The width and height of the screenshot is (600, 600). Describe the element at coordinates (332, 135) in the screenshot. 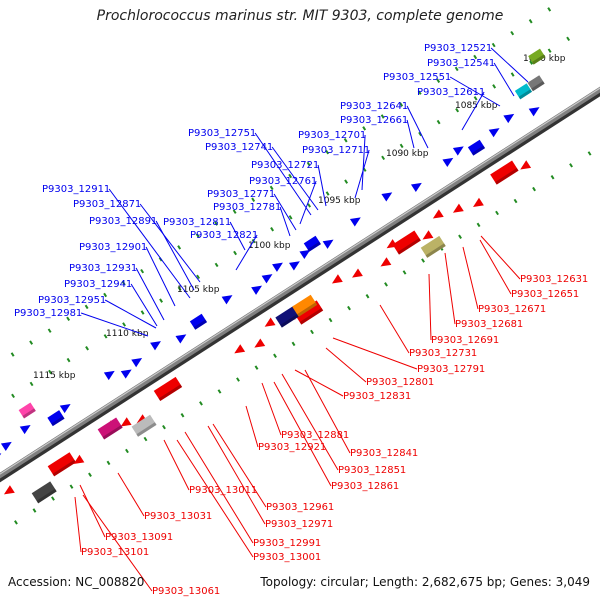

I see `forward-gene-label: P9303_12701` at that location.